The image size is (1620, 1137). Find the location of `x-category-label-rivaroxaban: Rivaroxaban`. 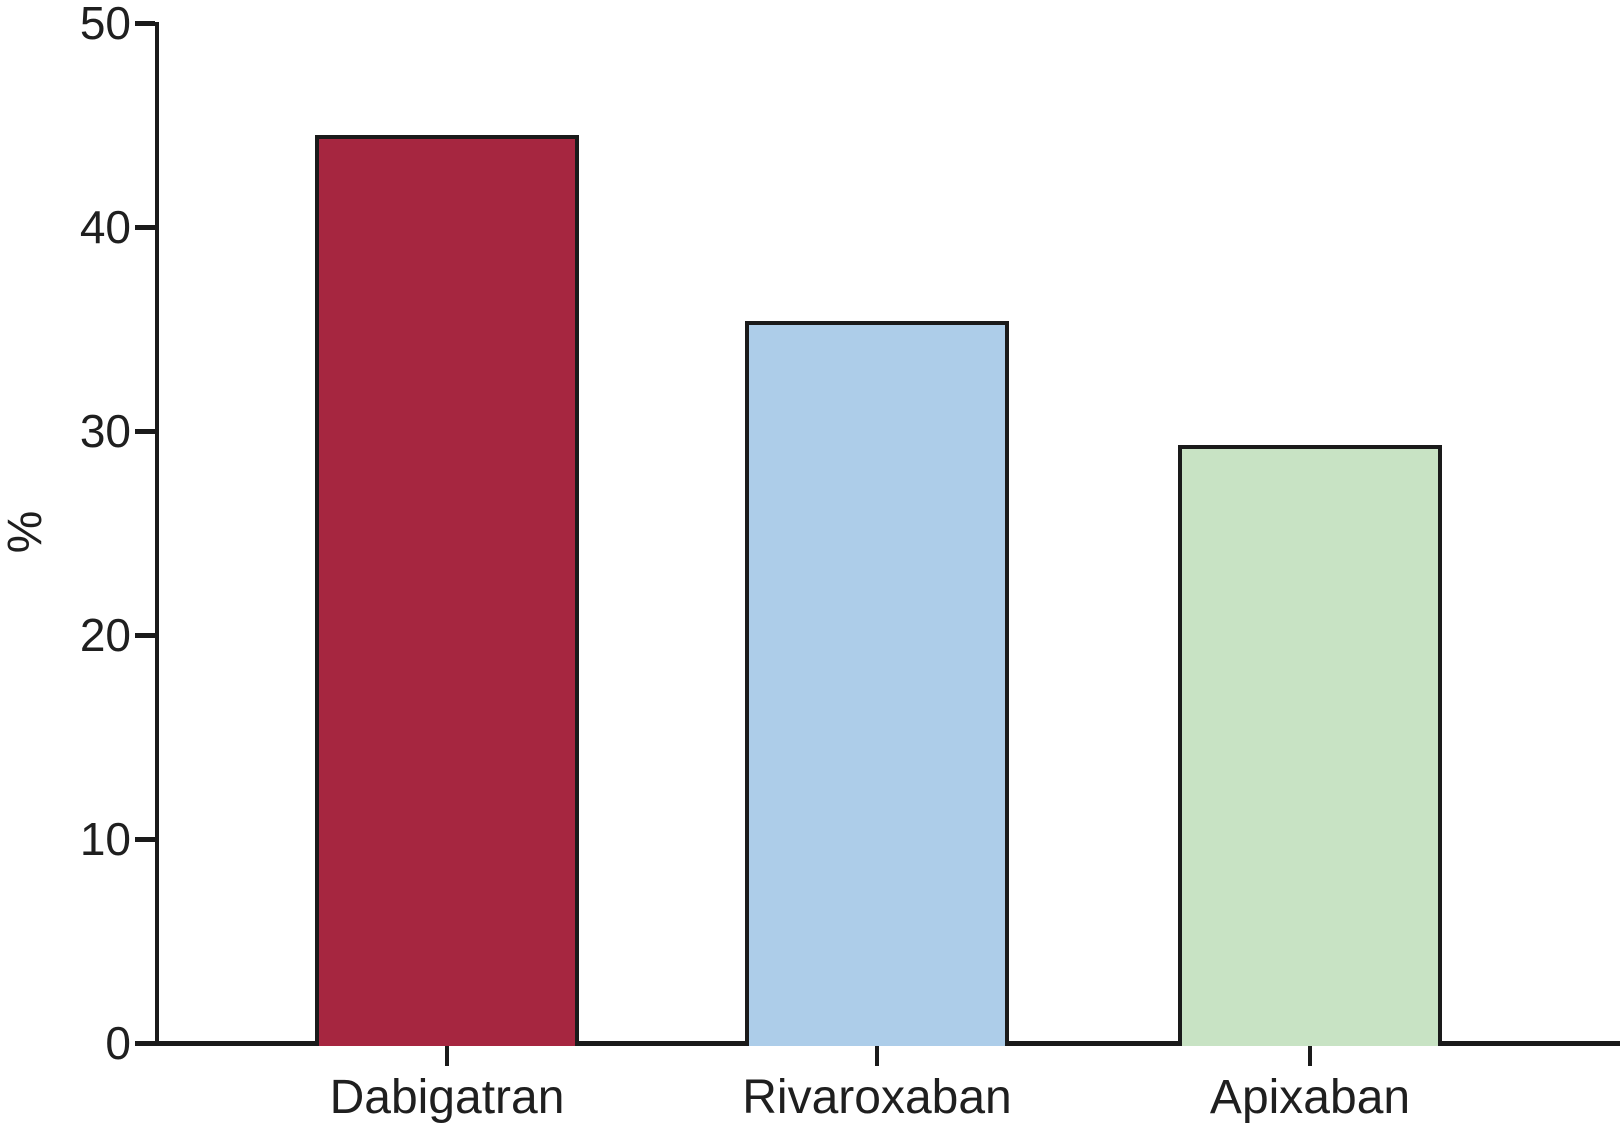

x-category-label-rivaroxaban: Rivaroxaban is located at coordinates (877, 1097).